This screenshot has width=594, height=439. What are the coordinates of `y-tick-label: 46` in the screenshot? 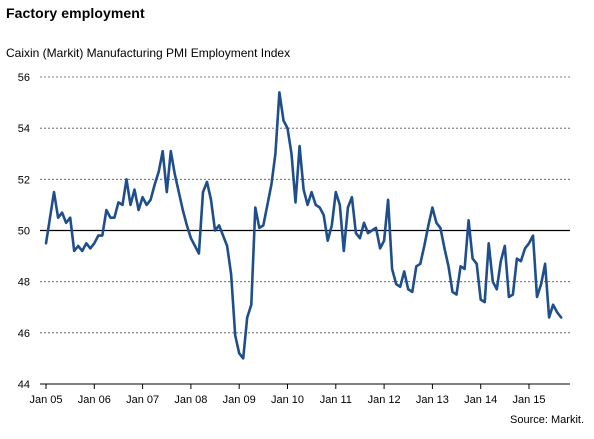 It's located at (24, 334).